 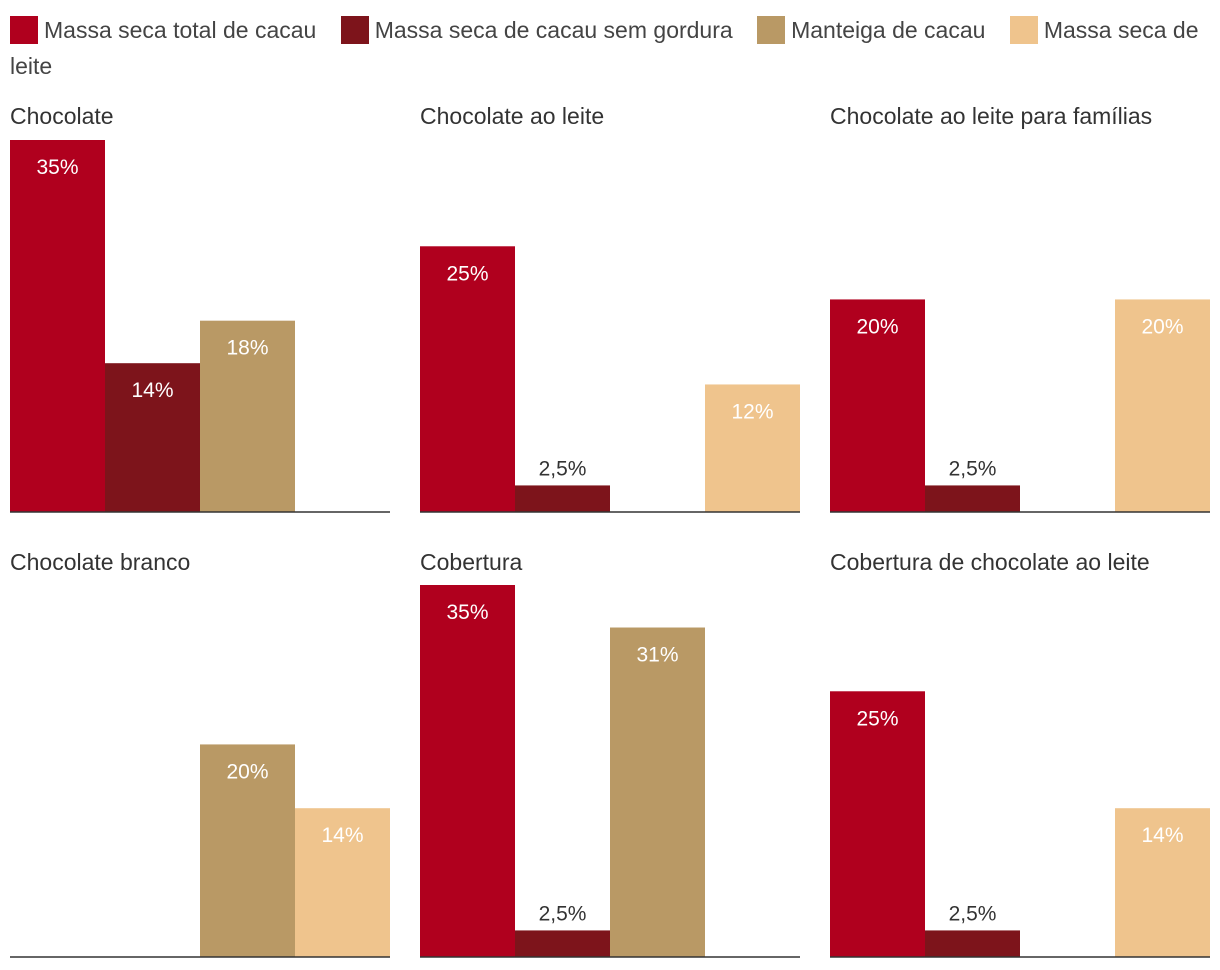 I want to click on chart-title: Cobertura, so click(x=471, y=562).